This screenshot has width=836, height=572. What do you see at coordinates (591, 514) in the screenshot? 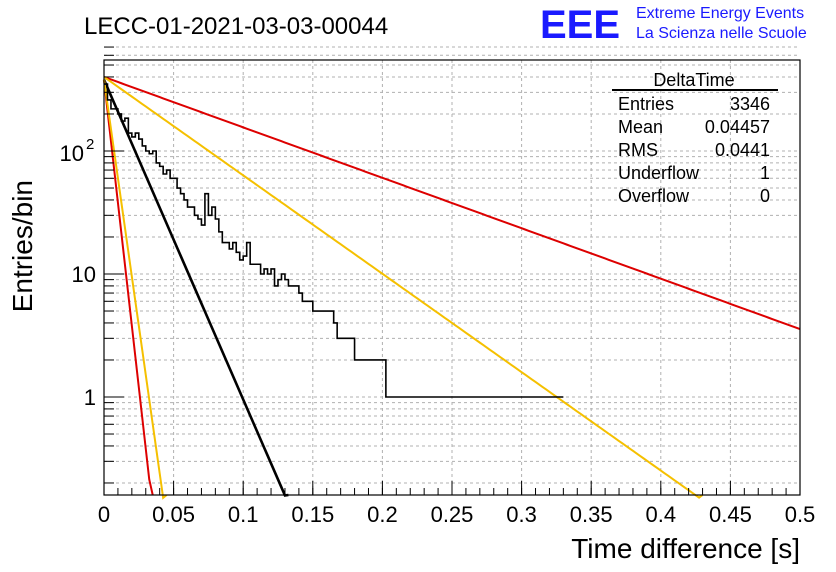
I see `x-tick-label: 0.35` at bounding box center [591, 514].